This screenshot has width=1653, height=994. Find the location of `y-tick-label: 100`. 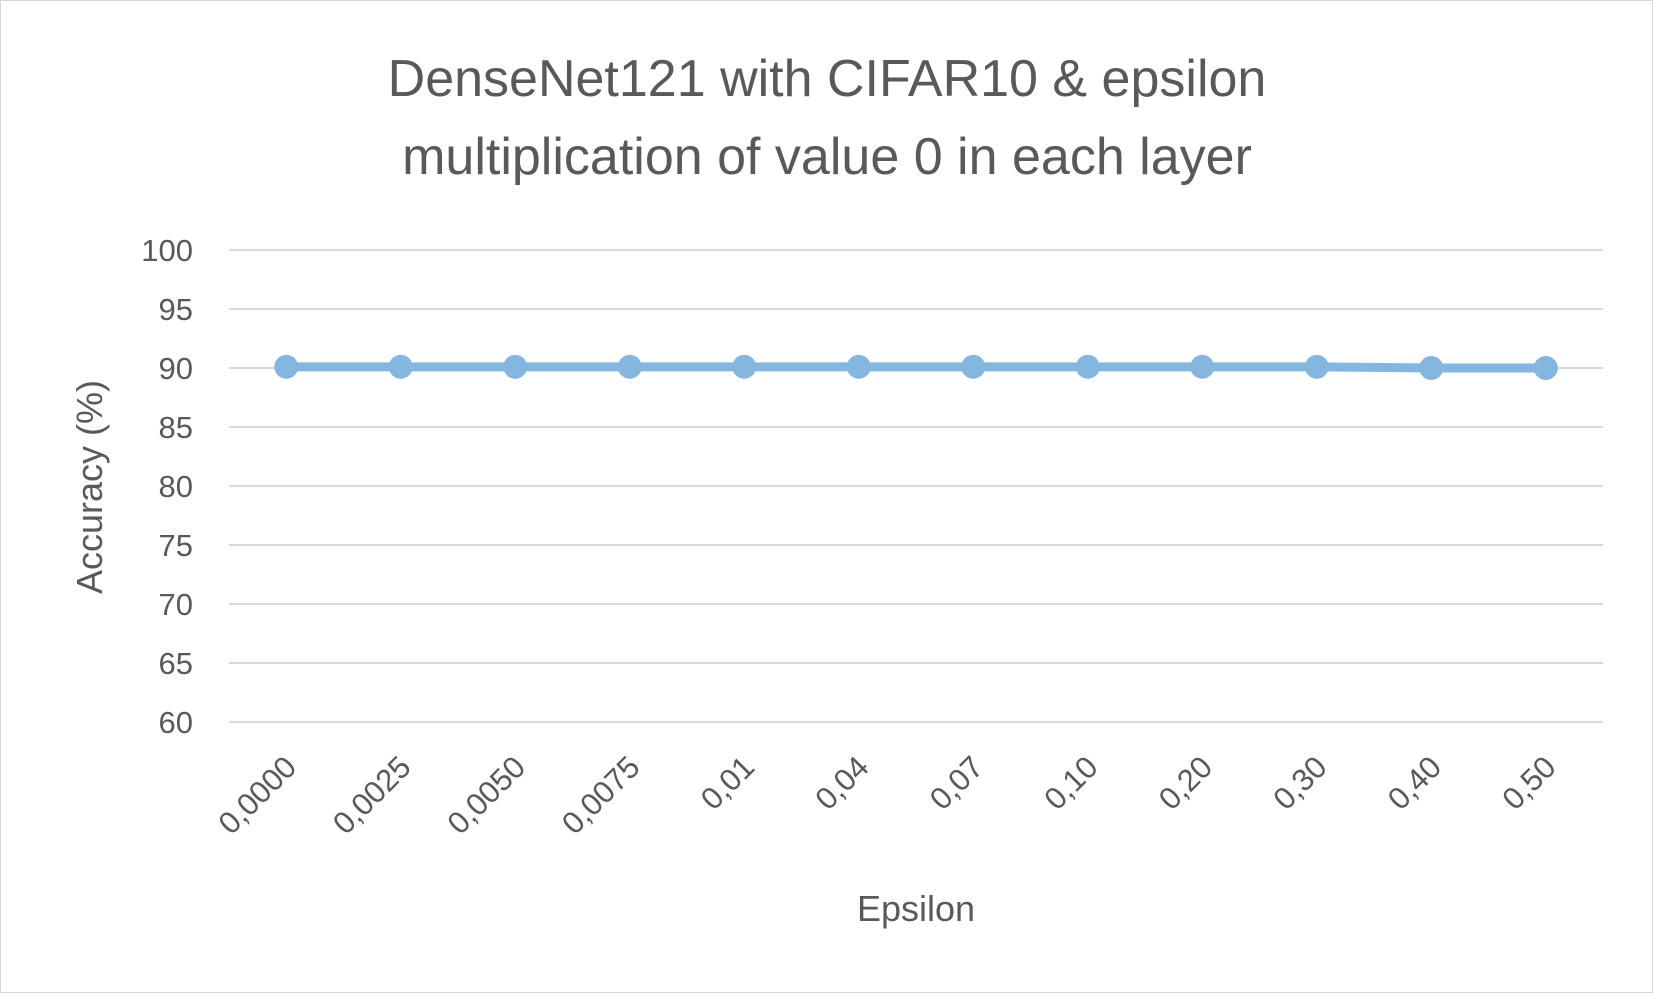

y-tick-label: 100 is located at coordinates (167, 250).